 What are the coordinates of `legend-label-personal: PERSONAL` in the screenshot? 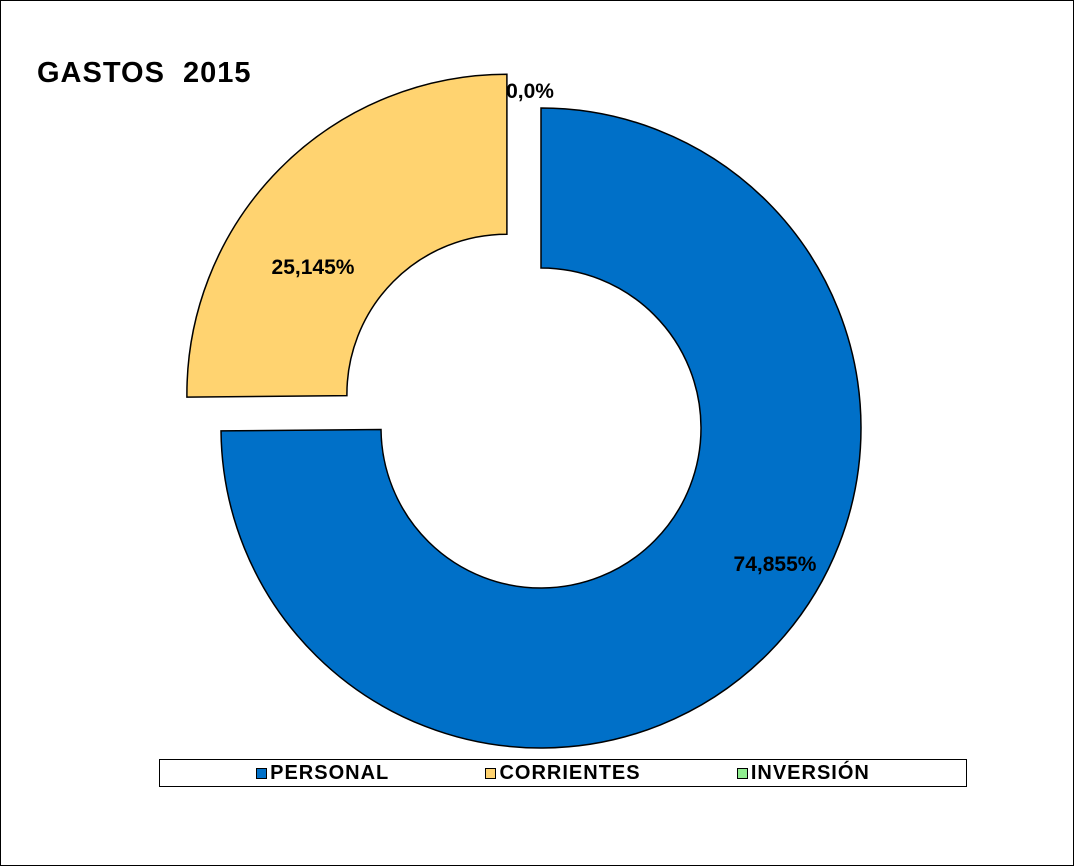 It's located at (330, 772).